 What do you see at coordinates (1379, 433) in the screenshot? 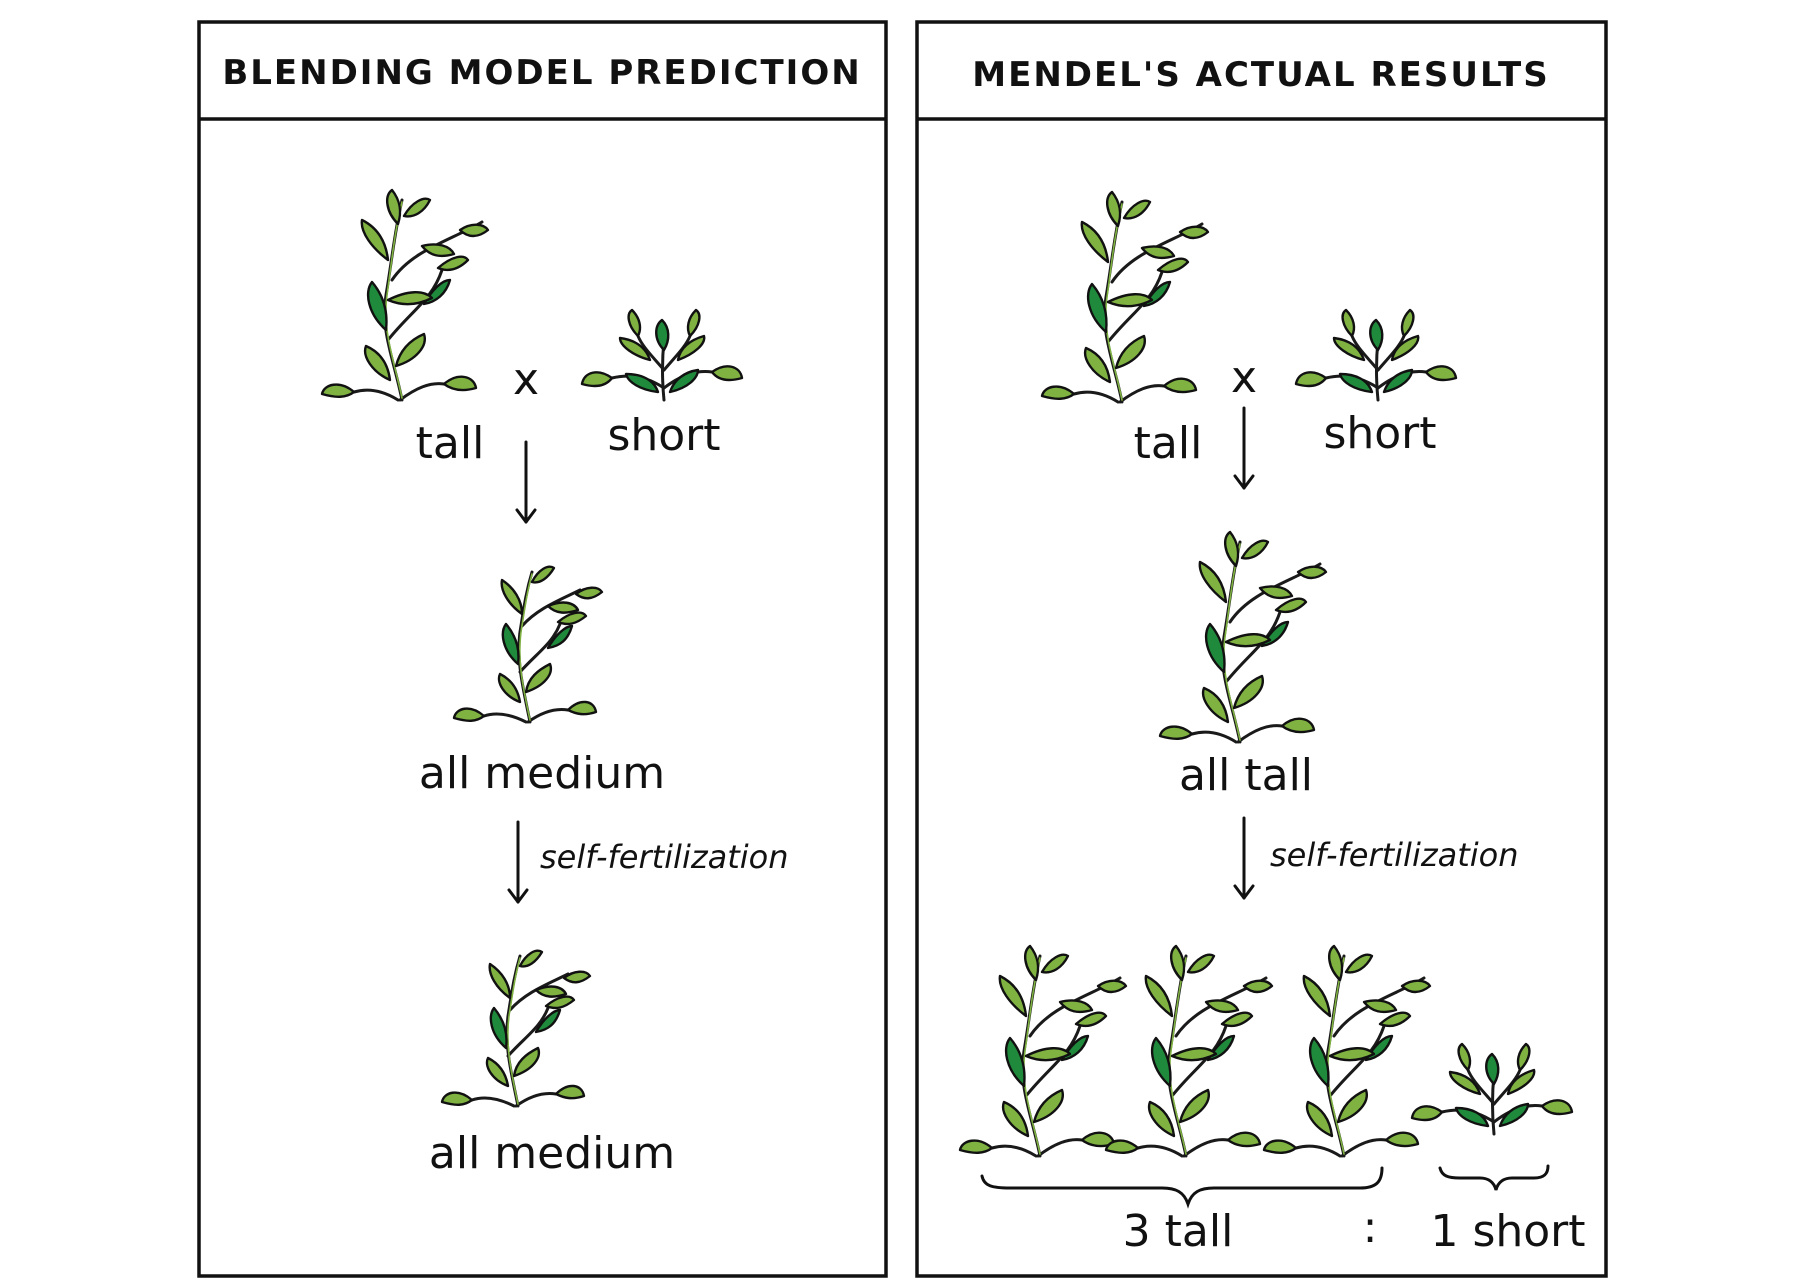
I see `short-parent-label-right: short` at bounding box center [1379, 433].